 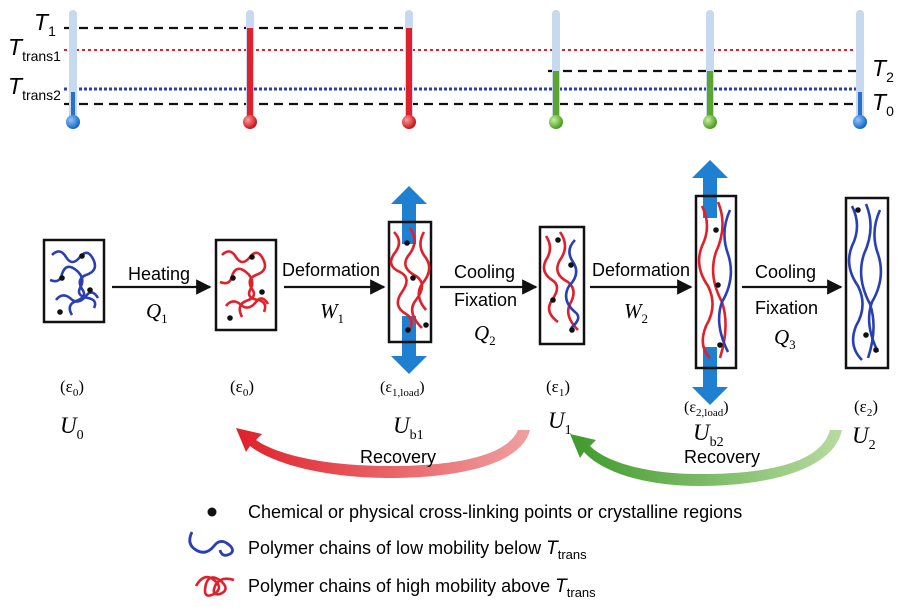 What do you see at coordinates (485, 300) in the screenshot?
I see `step-fixation1-label: Fixation` at bounding box center [485, 300].